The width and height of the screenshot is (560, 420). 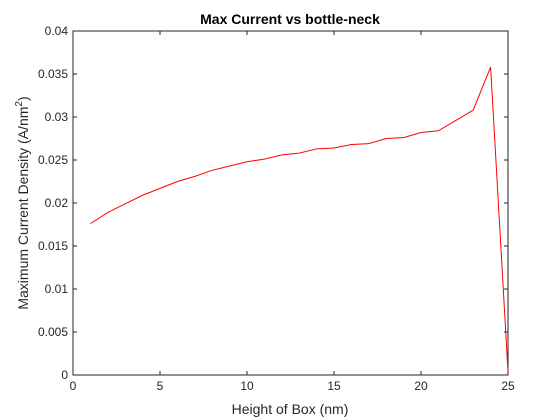 I want to click on x-tick-label: 20, so click(x=421, y=386).